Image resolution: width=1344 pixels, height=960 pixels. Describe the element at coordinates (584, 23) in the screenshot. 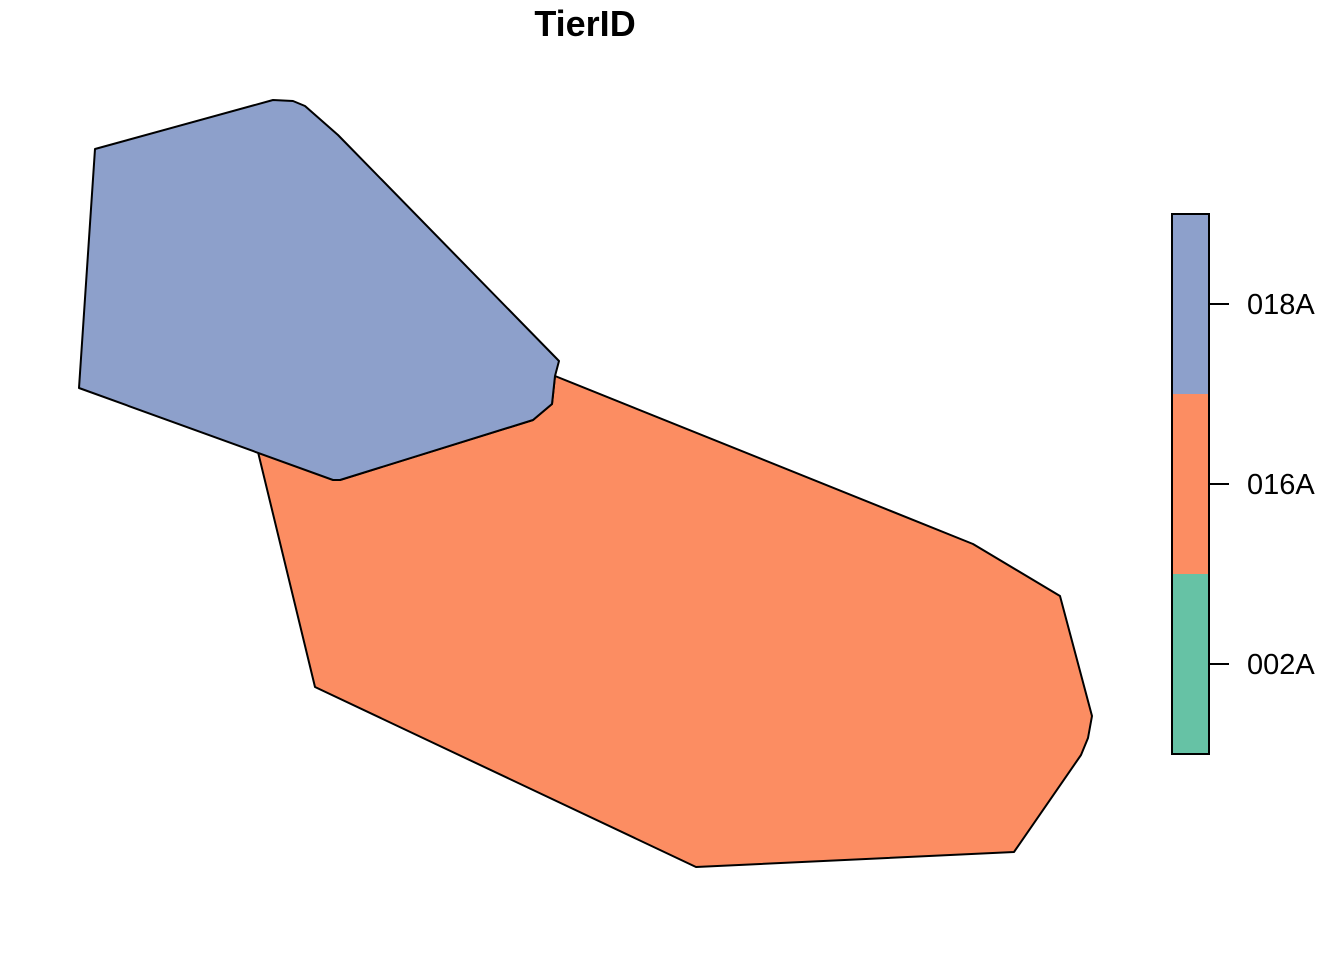

I see `map-title: TierID` at that location.